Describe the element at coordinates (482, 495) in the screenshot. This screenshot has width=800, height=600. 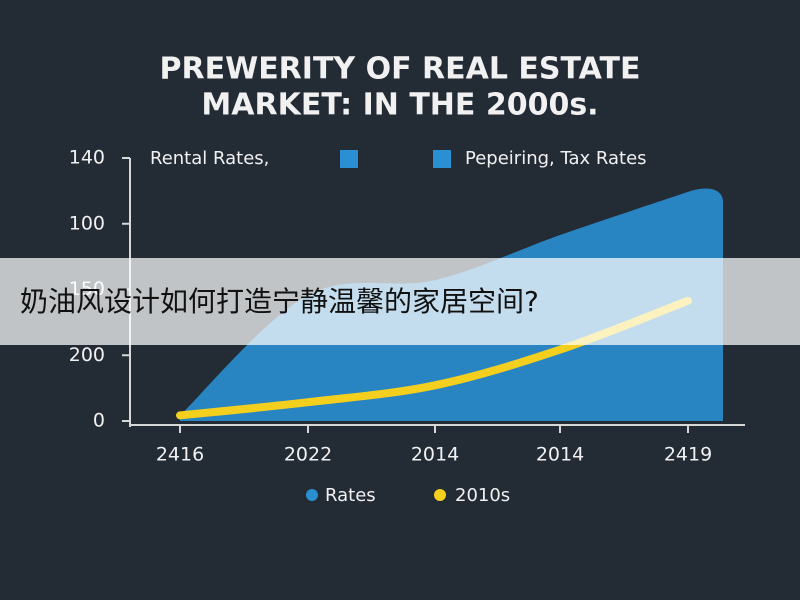
I see `legend-label: 2010s` at that location.